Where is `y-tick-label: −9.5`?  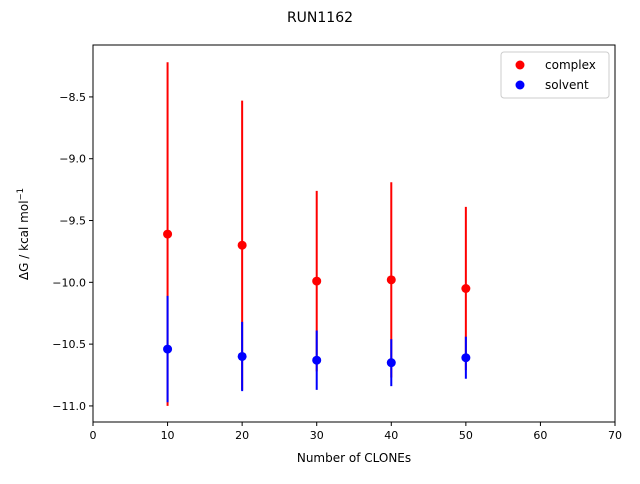 y-tick-label: −9.5 is located at coordinates (72, 221).